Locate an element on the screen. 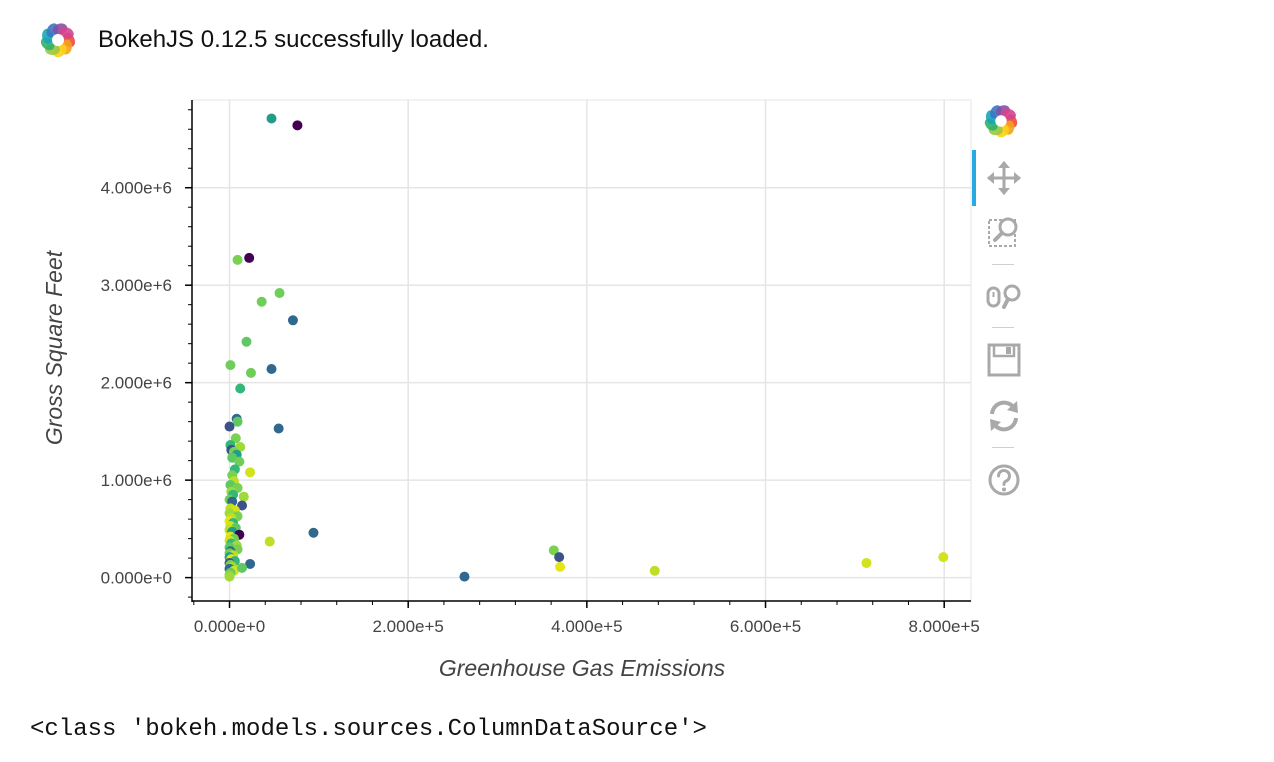 The image size is (1274, 762). reset-icon is located at coordinates (1004, 416).